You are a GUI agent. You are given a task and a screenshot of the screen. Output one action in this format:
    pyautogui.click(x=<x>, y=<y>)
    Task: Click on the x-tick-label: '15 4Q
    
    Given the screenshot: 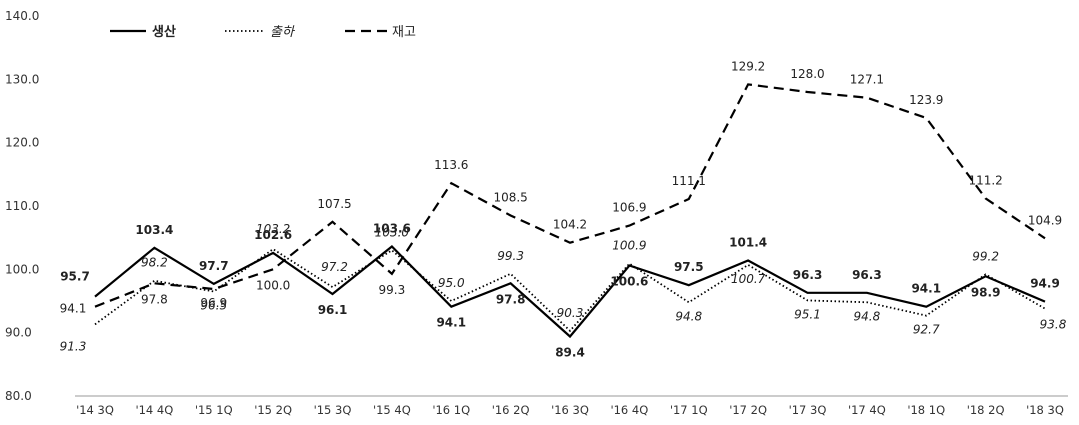 What is the action you would take?
    pyautogui.click(x=392, y=410)
    